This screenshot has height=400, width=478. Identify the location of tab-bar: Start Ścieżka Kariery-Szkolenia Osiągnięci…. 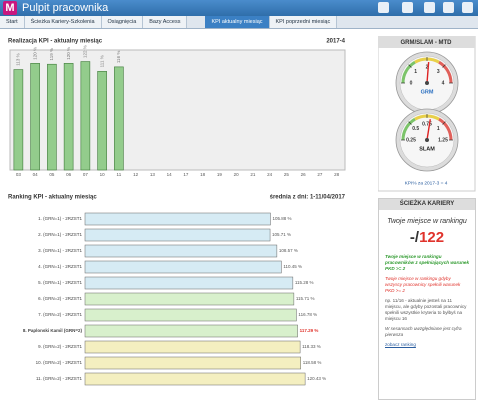
(239, 22).